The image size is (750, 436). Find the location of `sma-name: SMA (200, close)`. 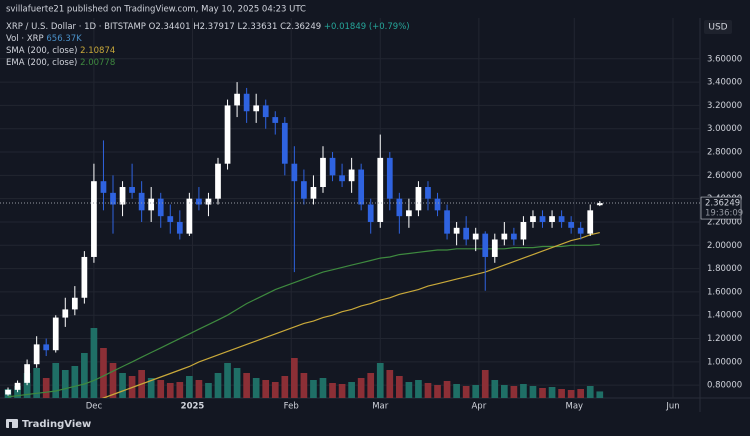

sma-name: SMA (200, close) is located at coordinates (43, 51).